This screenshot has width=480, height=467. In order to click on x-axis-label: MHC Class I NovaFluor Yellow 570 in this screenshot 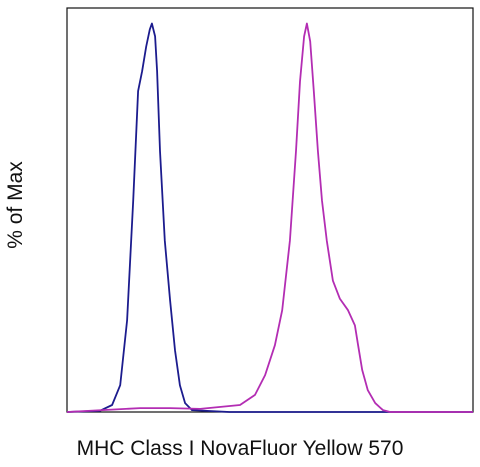, I will do `click(240, 448)`.